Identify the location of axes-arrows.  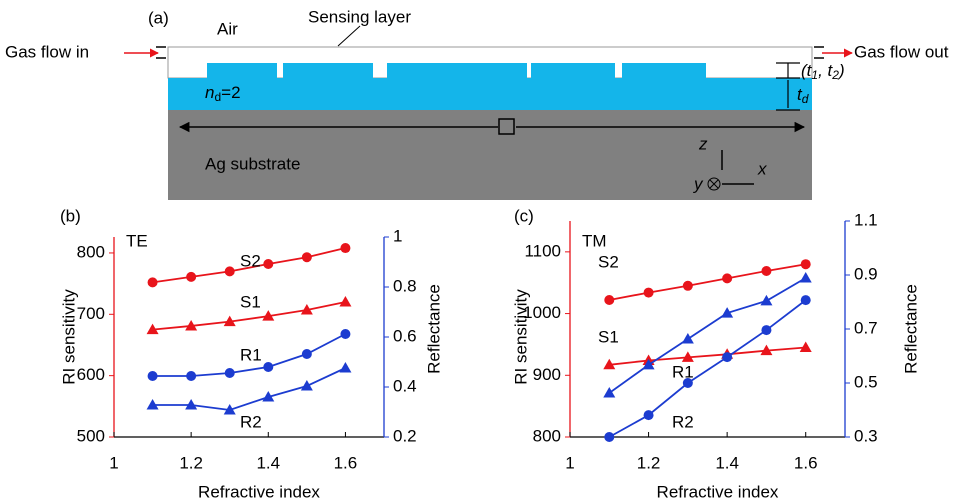
(737, 167).